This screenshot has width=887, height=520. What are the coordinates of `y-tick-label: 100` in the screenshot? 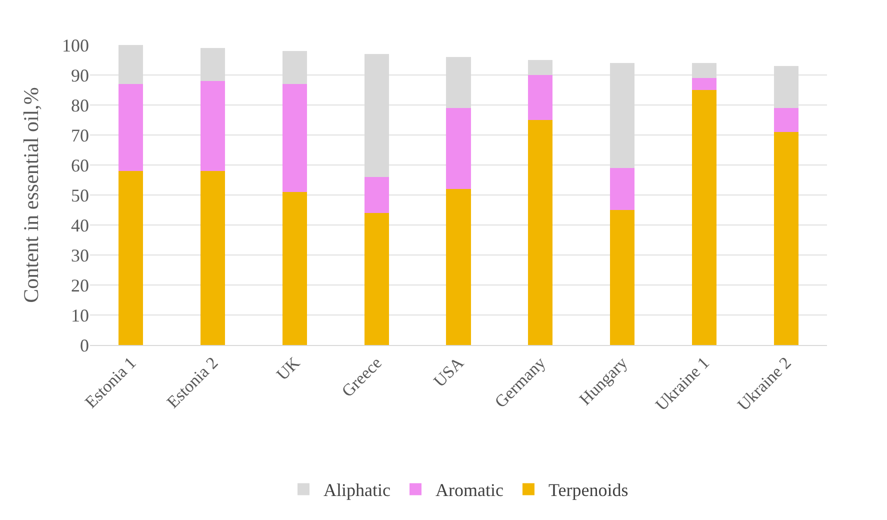 It's located at (75, 45).